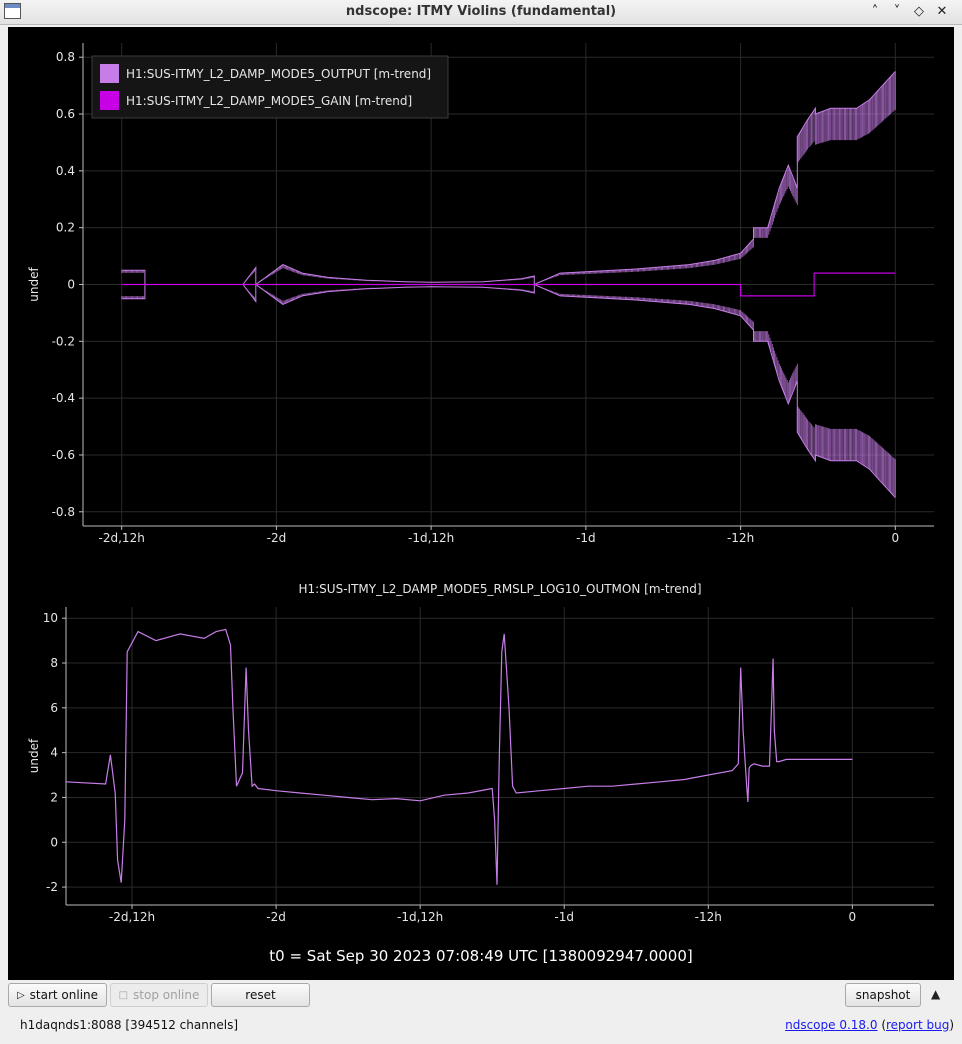  I want to click on y-tick-label: 4, so click(54, 753).